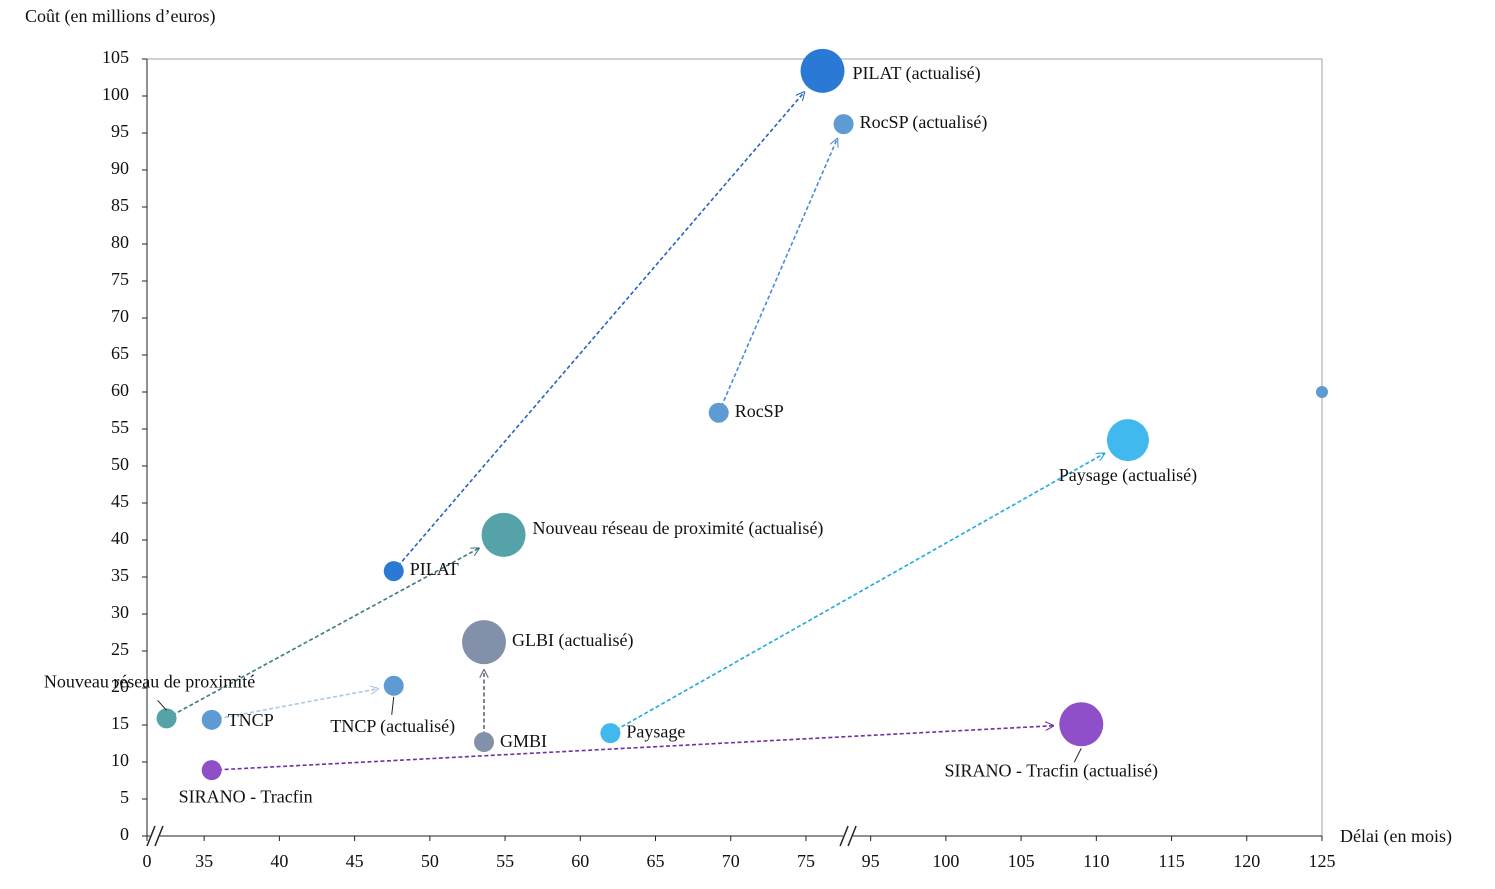 The image size is (1495, 889). Describe the element at coordinates (124, 797) in the screenshot. I see `y-tick-label: 5` at that location.